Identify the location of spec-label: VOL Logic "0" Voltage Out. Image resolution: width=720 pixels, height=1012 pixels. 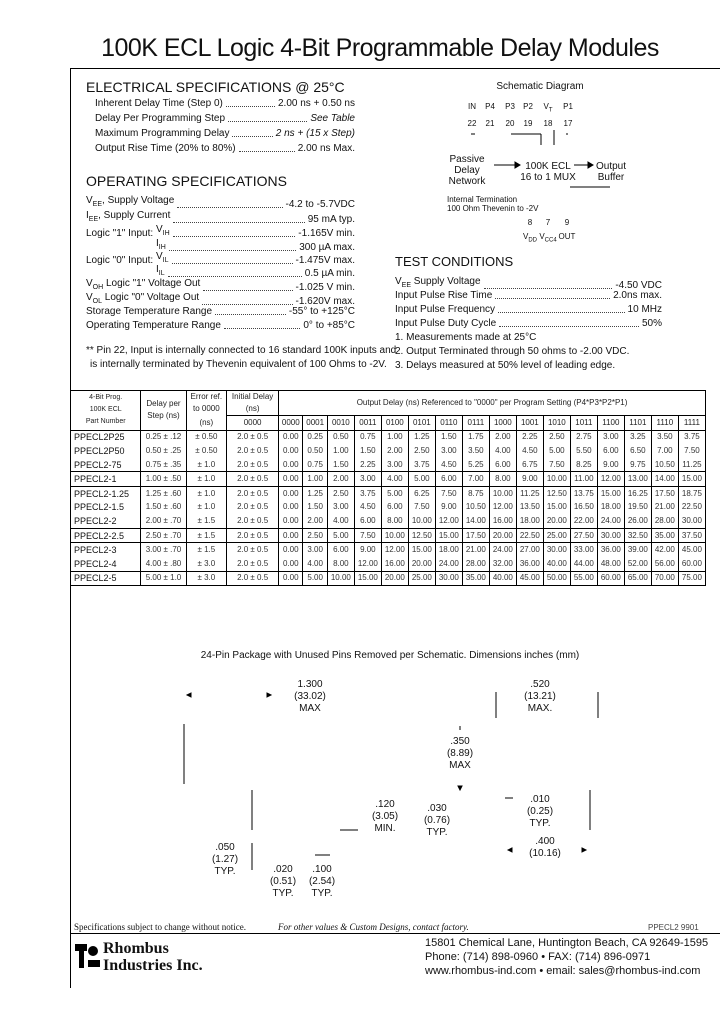
(142, 300).